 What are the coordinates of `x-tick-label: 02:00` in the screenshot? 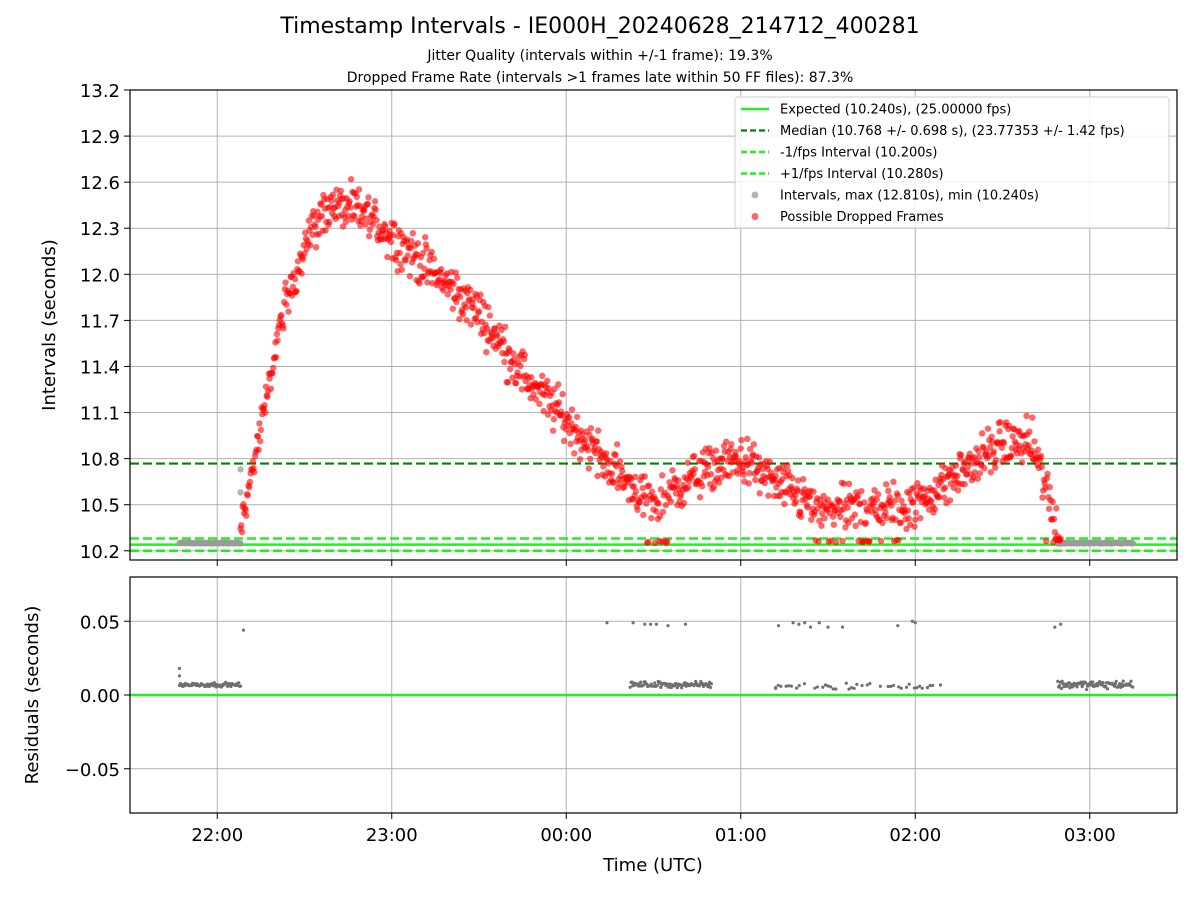 It's located at (915, 835).